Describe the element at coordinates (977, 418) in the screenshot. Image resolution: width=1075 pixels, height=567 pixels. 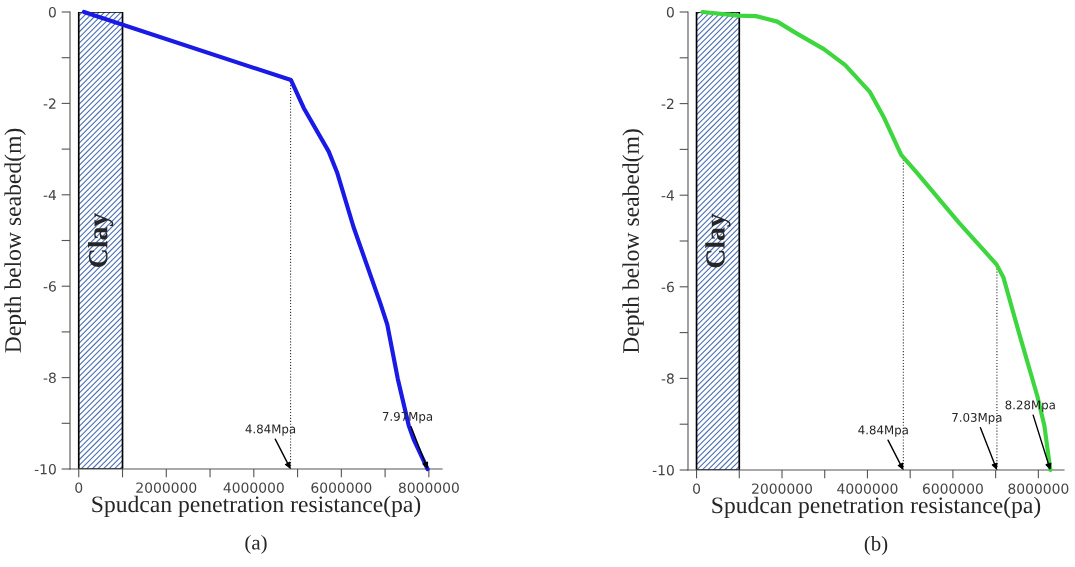
I see `annotation: 7.03Mpa` at that location.